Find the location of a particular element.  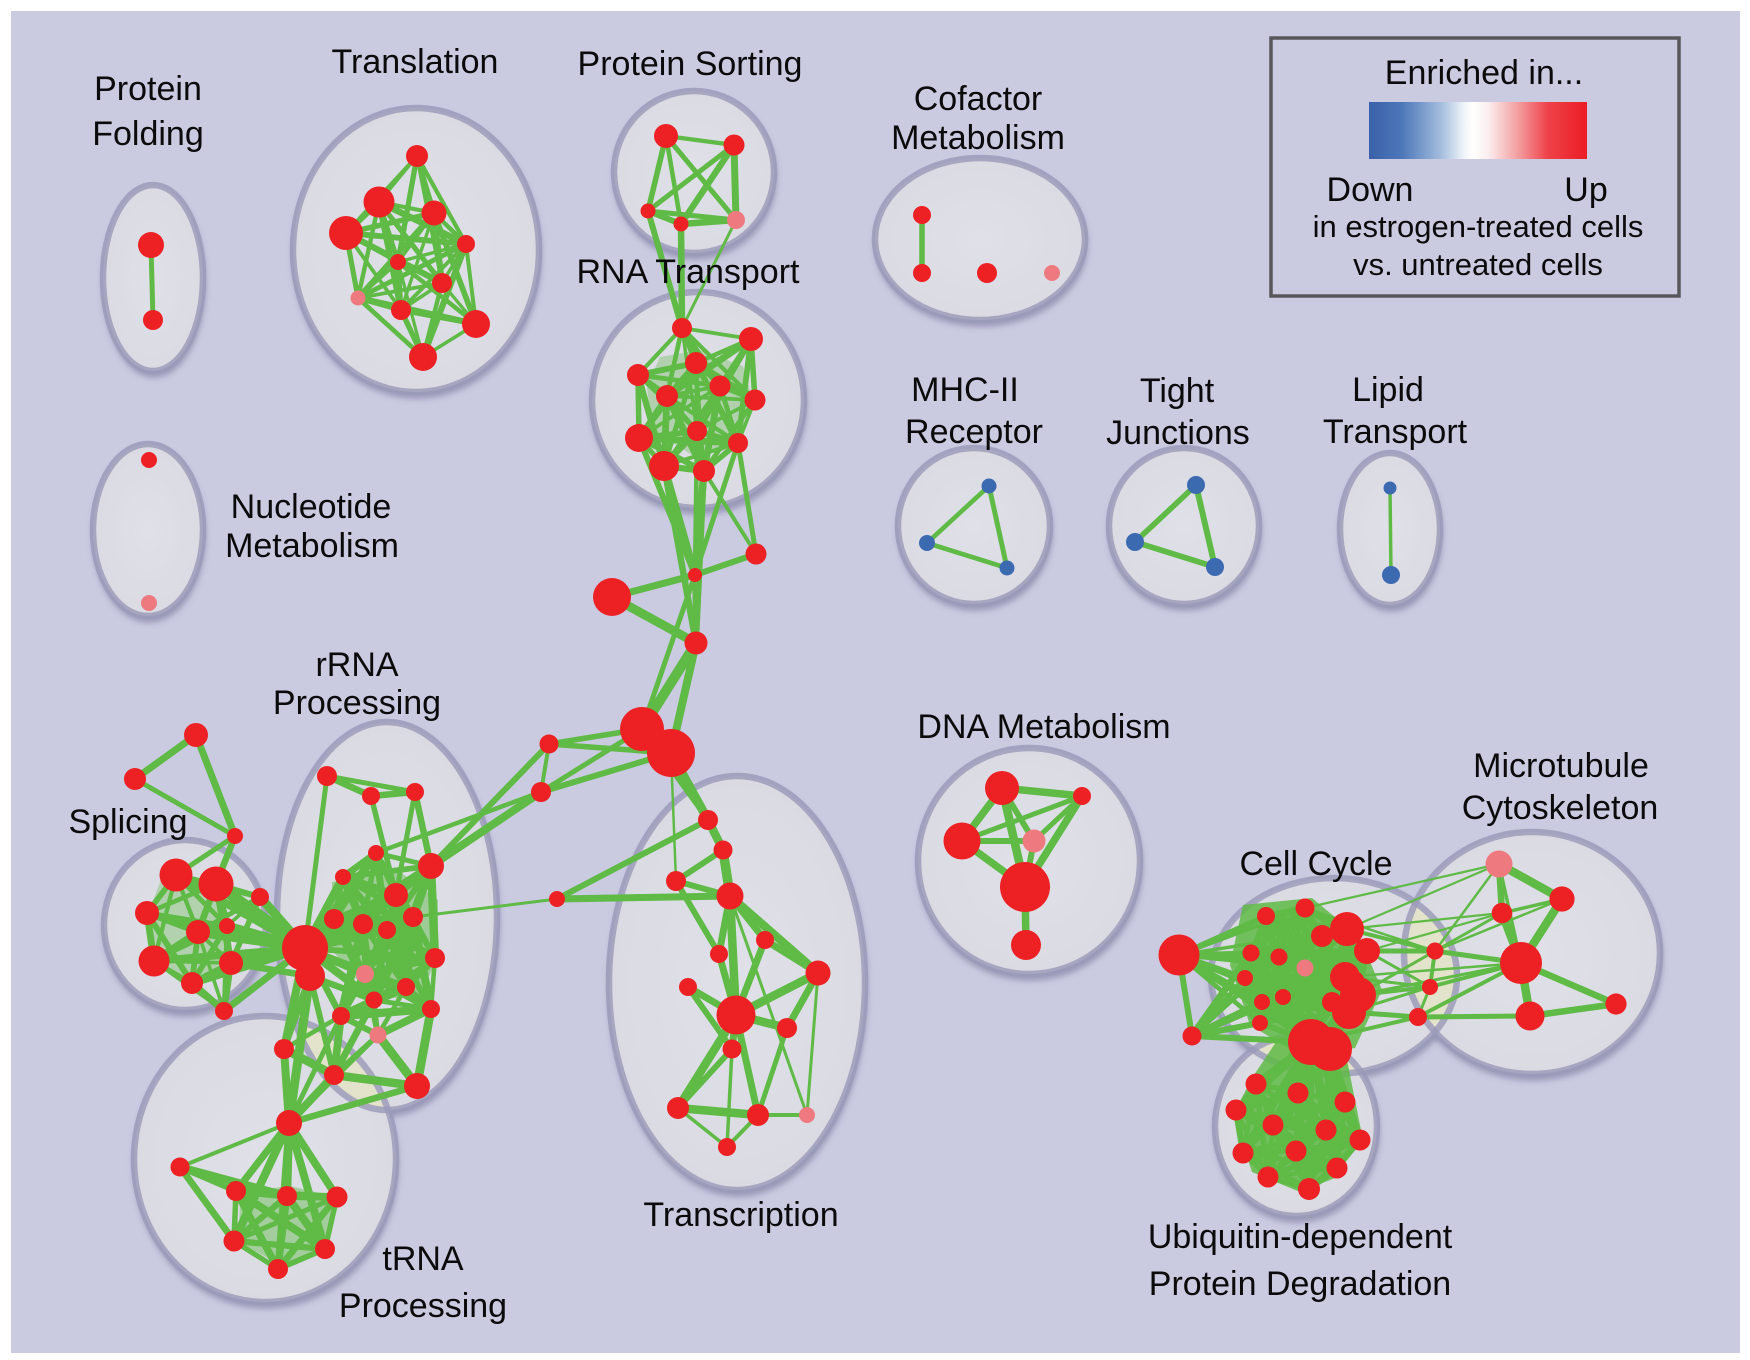

svg-text: RNA Transport is located at coordinates (689, 272).